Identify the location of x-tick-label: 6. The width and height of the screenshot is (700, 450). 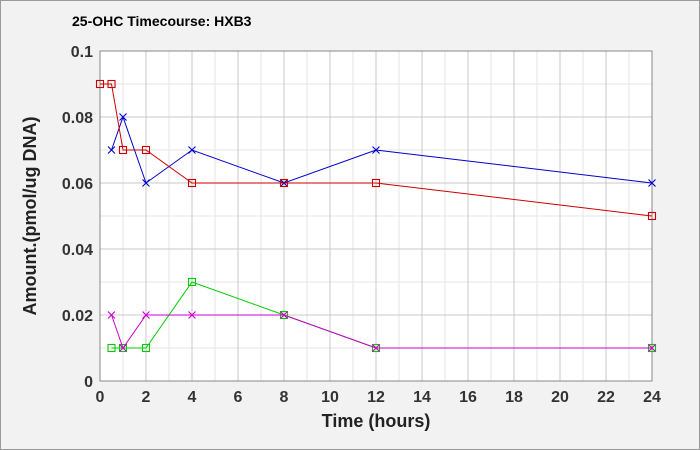
(238, 397).